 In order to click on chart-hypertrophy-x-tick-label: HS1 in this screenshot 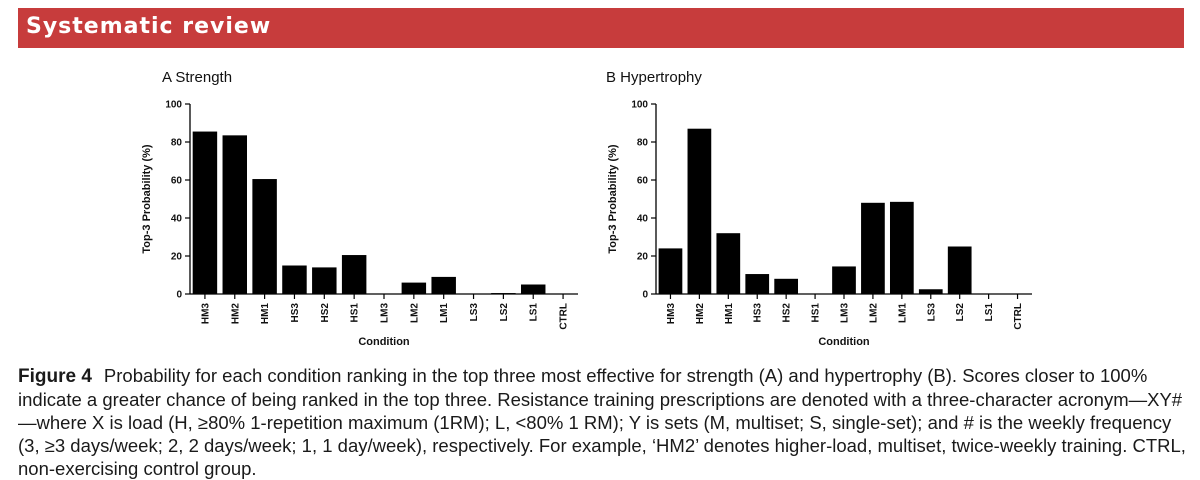, I will do `click(816, 313)`.